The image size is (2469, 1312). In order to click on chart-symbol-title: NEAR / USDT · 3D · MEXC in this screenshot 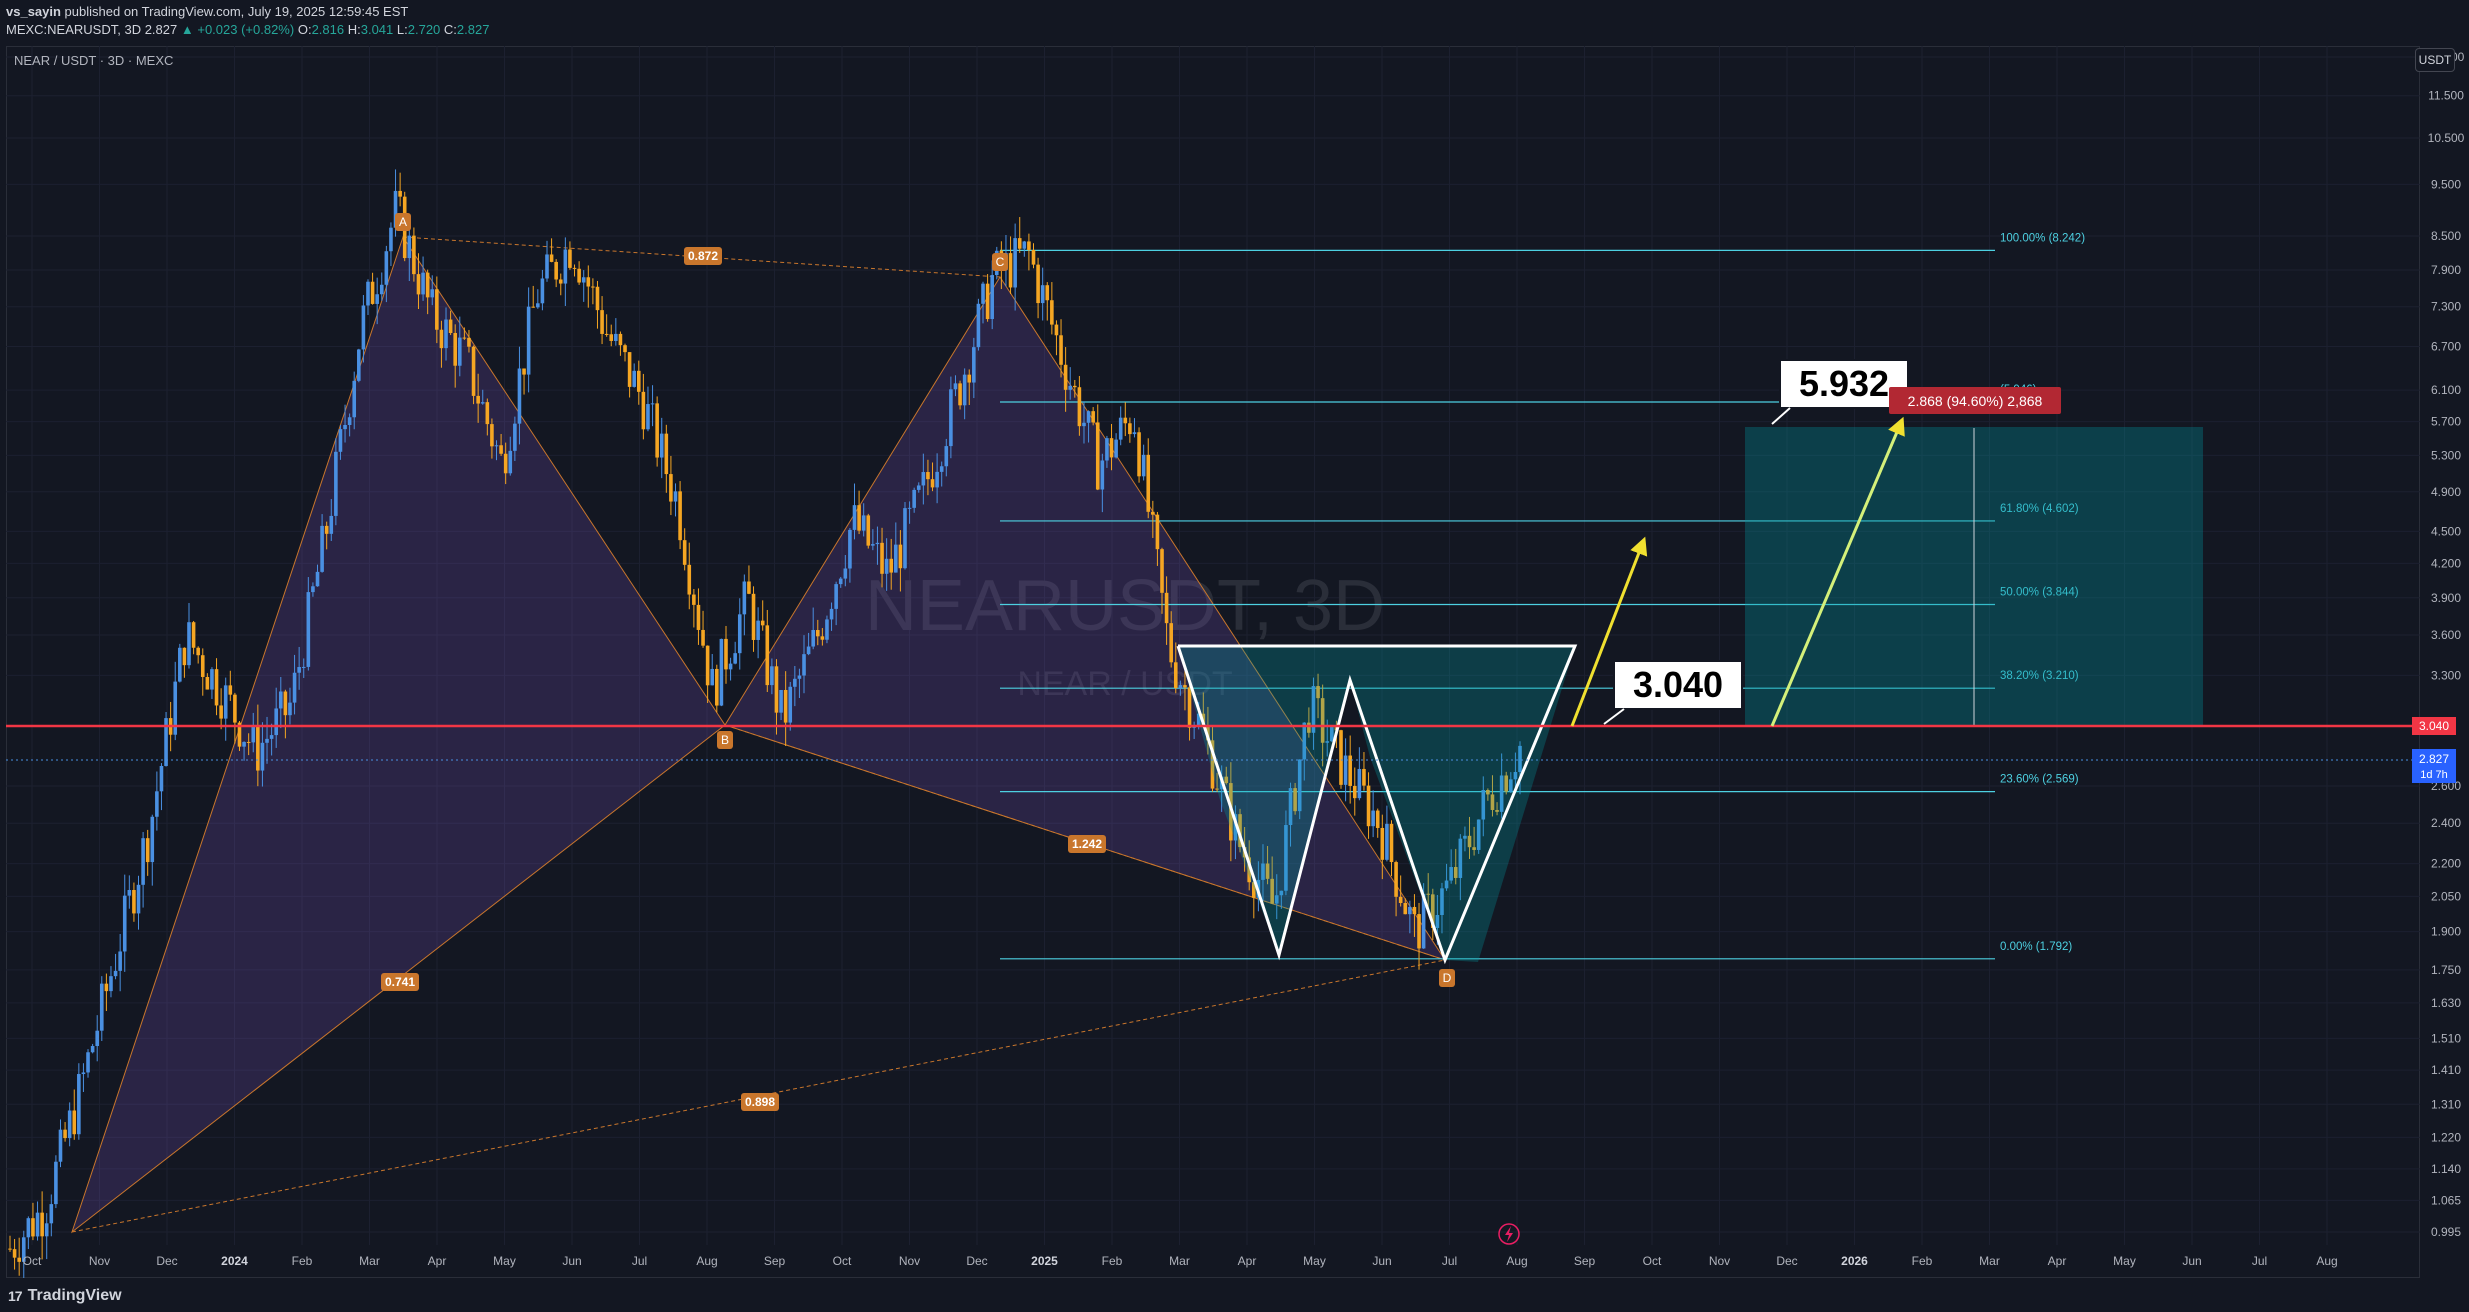, I will do `click(94, 60)`.